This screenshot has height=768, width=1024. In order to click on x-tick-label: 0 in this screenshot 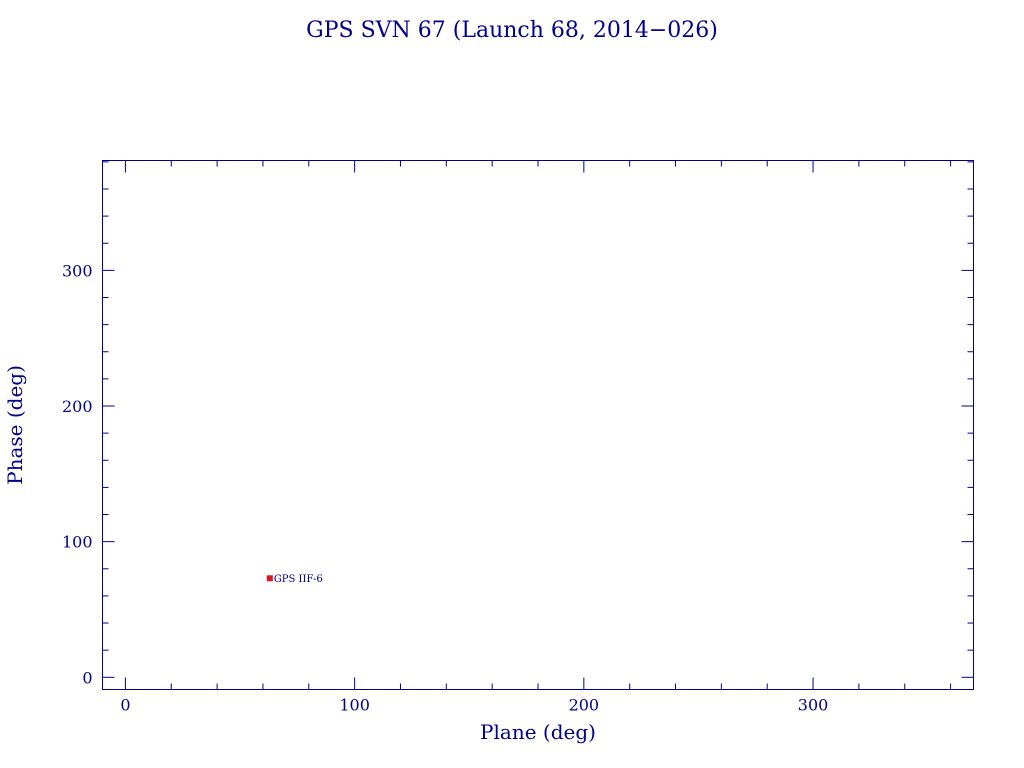, I will do `click(125, 705)`.